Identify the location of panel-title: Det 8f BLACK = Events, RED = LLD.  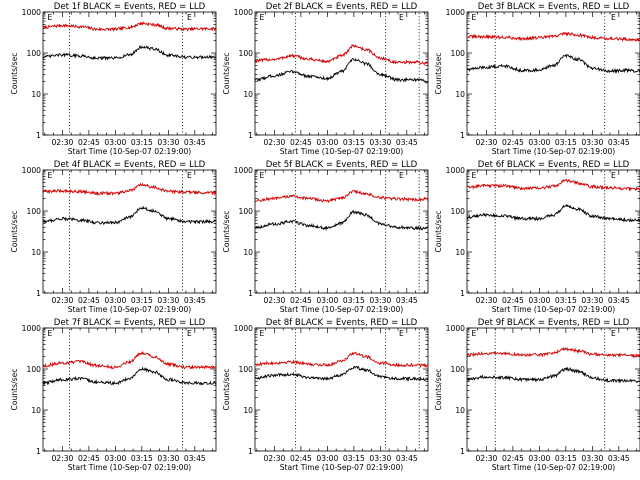
(342, 323).